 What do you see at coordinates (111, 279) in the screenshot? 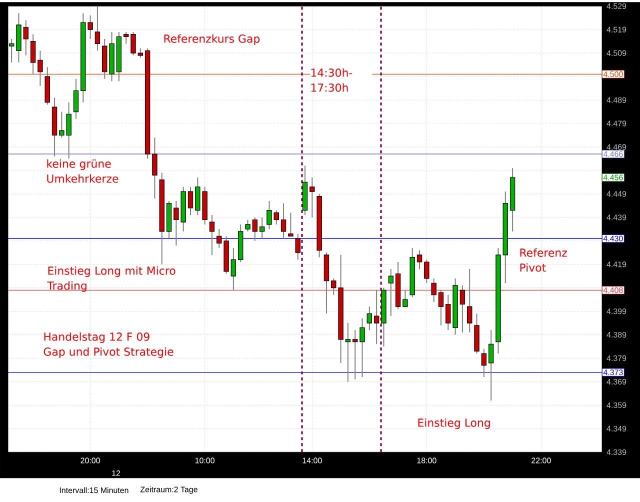
I see `annotation: Einstieg Long mit Micro Trading` at bounding box center [111, 279].